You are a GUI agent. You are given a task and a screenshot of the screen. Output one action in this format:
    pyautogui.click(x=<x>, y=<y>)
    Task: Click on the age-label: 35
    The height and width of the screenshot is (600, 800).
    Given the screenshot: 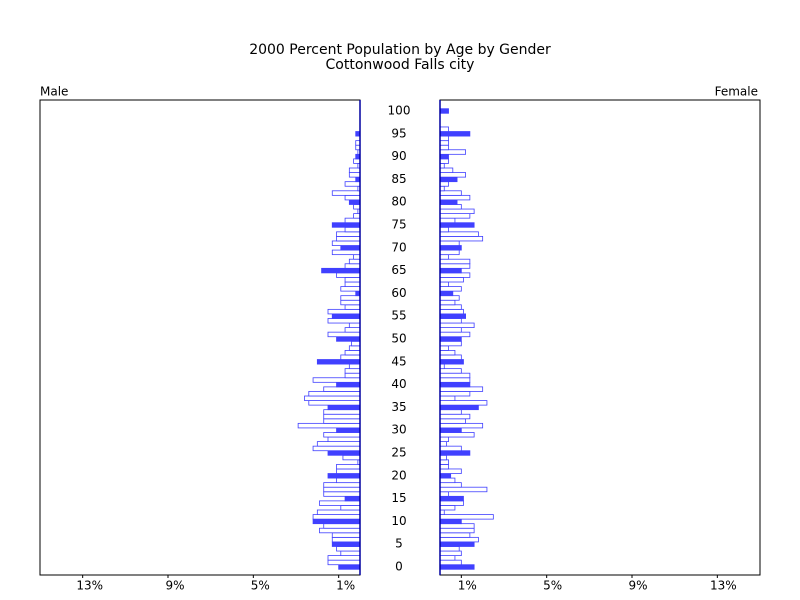 What is the action you would take?
    pyautogui.click(x=398, y=407)
    